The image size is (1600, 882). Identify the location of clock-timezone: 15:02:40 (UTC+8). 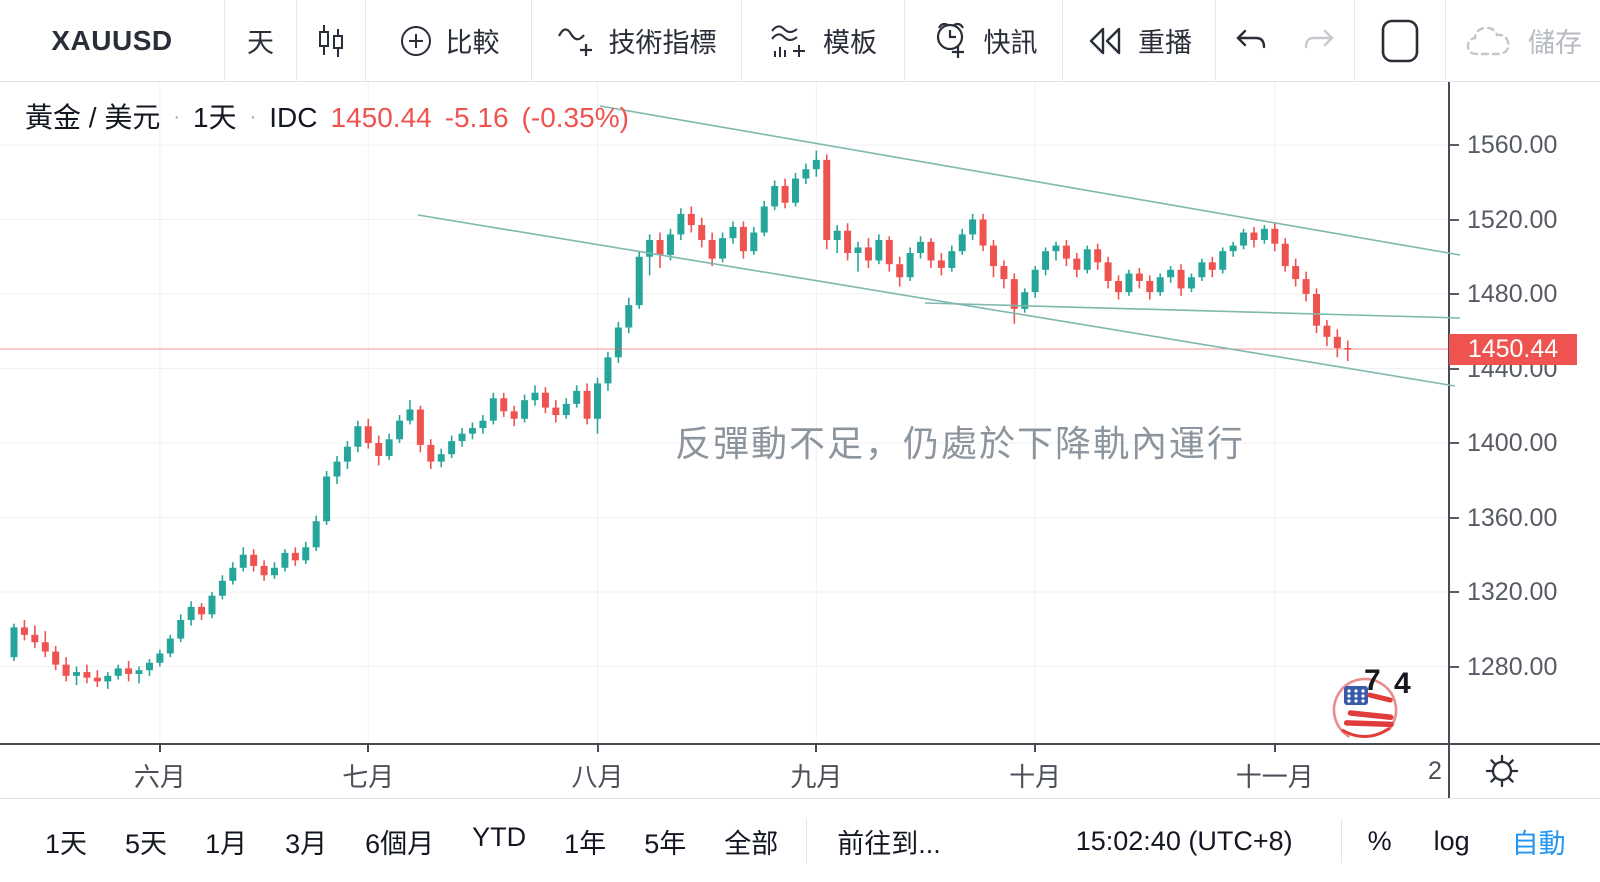
(1184, 840).